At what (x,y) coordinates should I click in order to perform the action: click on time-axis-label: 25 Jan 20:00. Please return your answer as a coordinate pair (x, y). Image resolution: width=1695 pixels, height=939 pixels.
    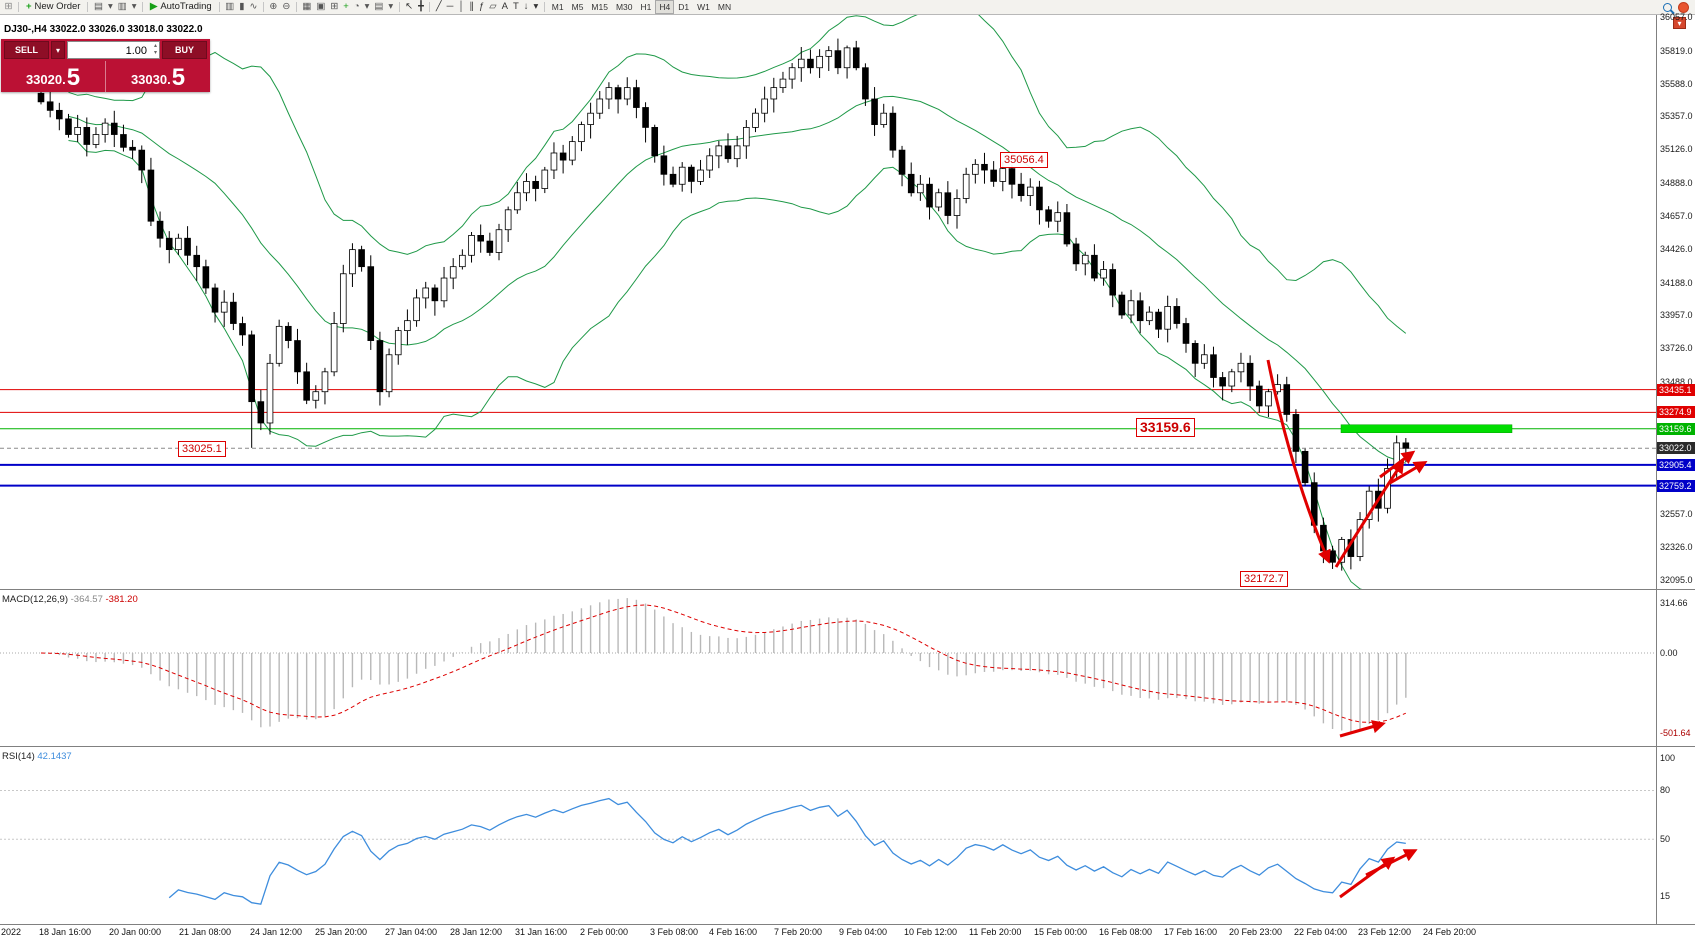
    Looking at the image, I should click on (341, 932).